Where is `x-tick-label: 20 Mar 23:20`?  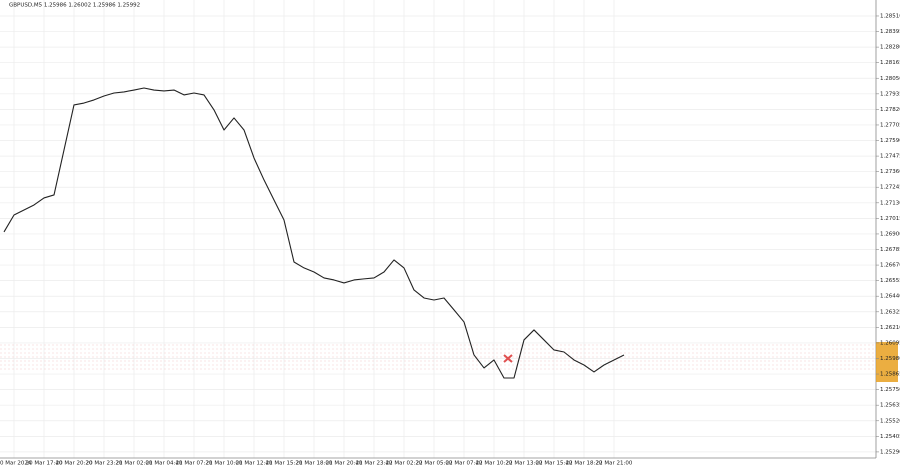 x-tick-label: 20 Mar 23:20 is located at coordinates (104, 464).